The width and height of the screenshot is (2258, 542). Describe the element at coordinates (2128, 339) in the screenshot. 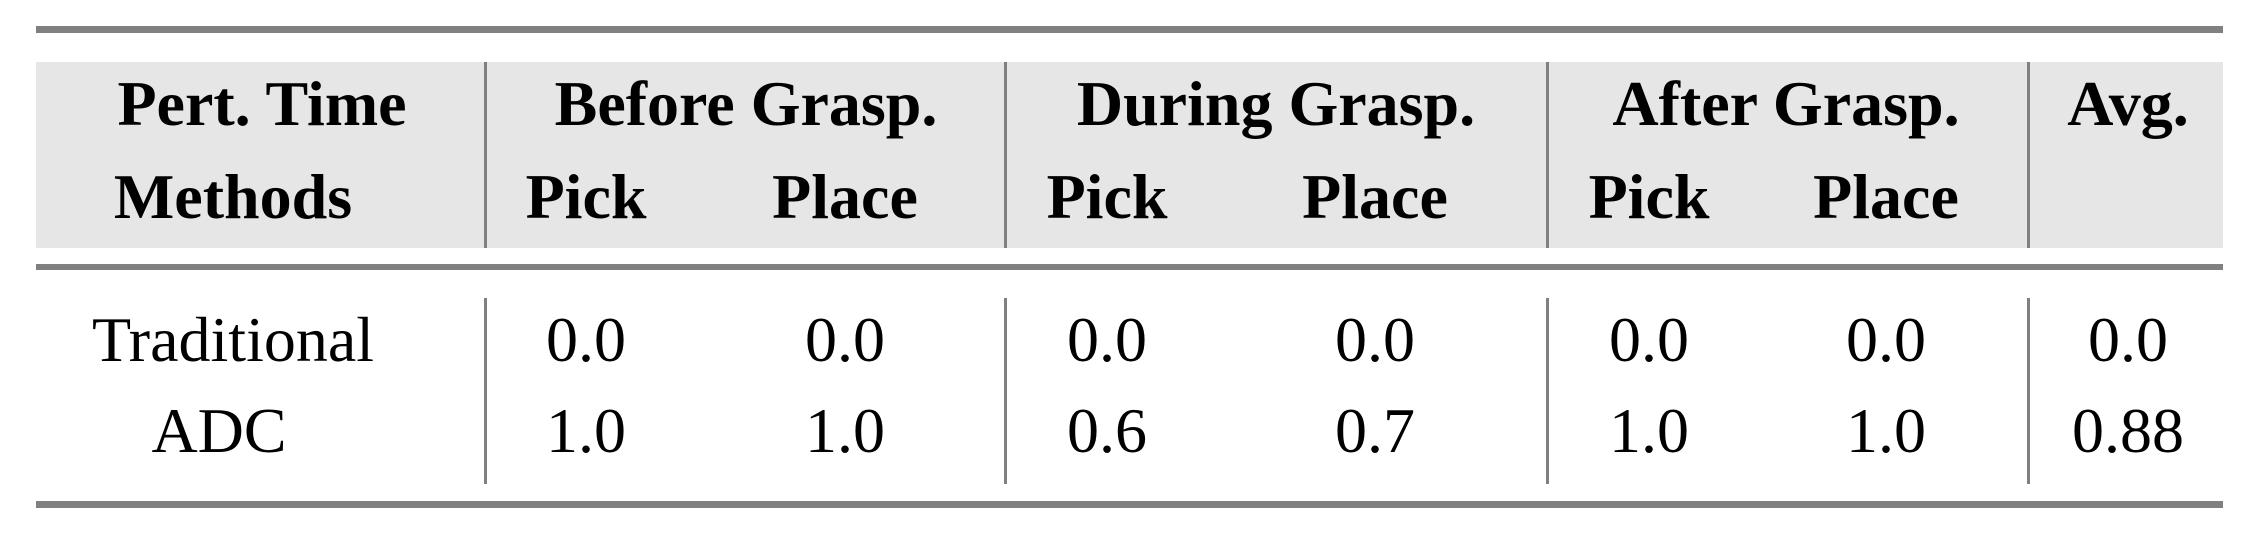

I see `cell-avg: 0.0` at that location.